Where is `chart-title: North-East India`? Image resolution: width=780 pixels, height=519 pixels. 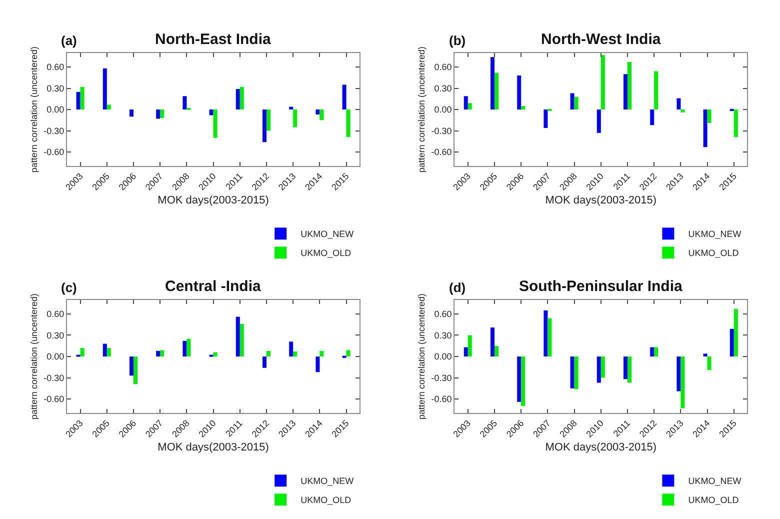 chart-title: North-East India is located at coordinates (213, 39).